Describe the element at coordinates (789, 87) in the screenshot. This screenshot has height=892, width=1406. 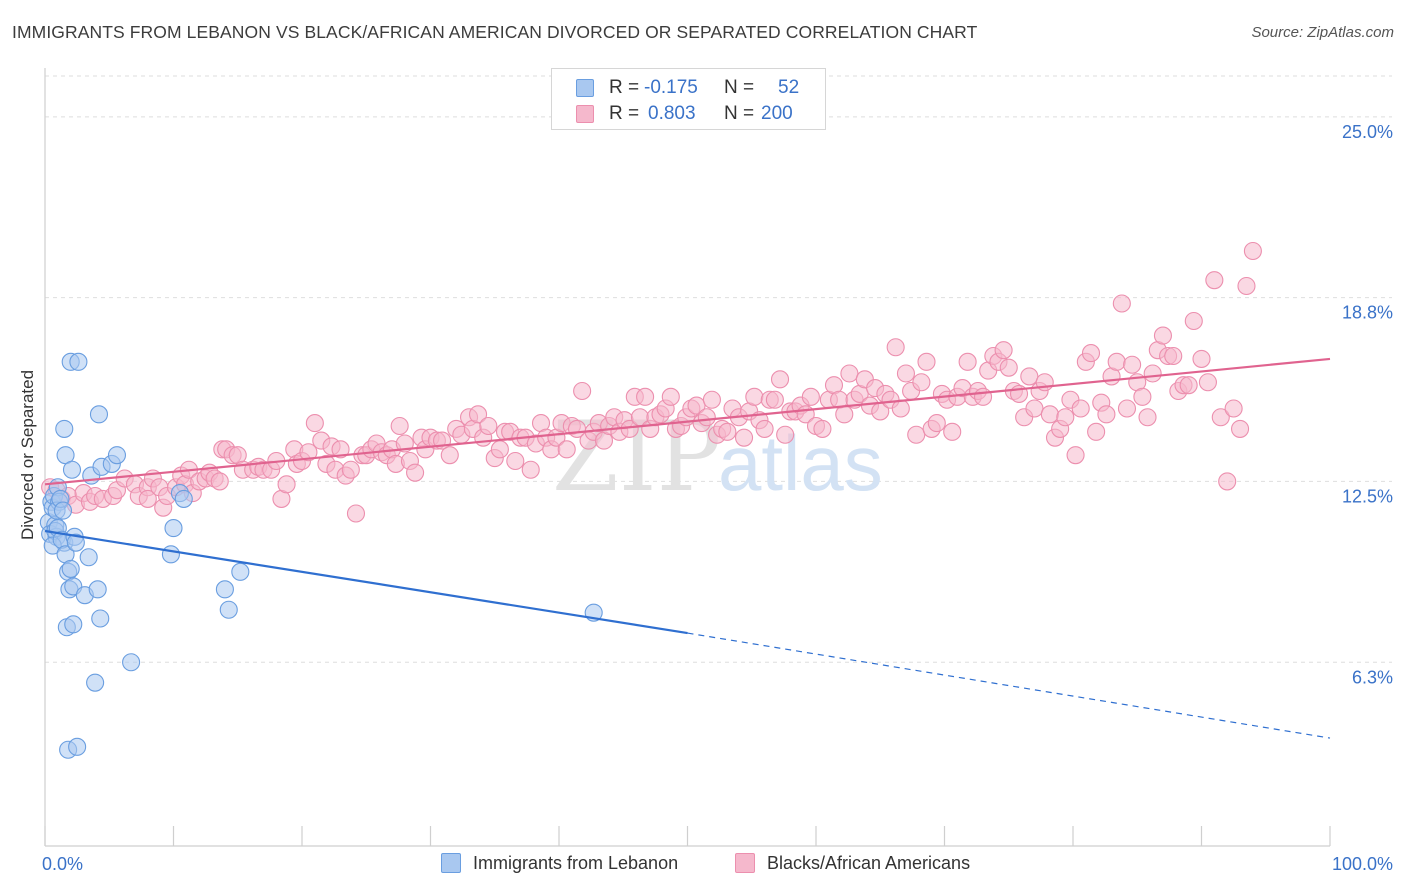
I see `legend-n-value: 52` at that location.